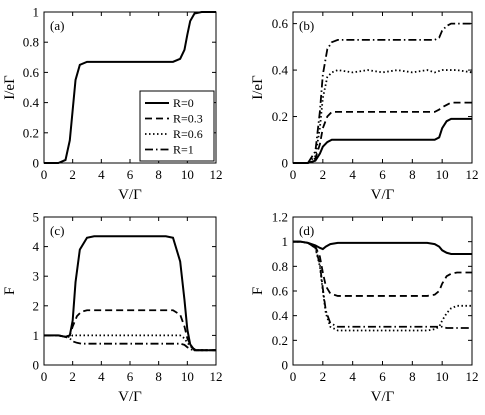 Image resolution: width=485 pixels, height=415 pixels. I want to click on legend-label: R=0.3, so click(188, 119).